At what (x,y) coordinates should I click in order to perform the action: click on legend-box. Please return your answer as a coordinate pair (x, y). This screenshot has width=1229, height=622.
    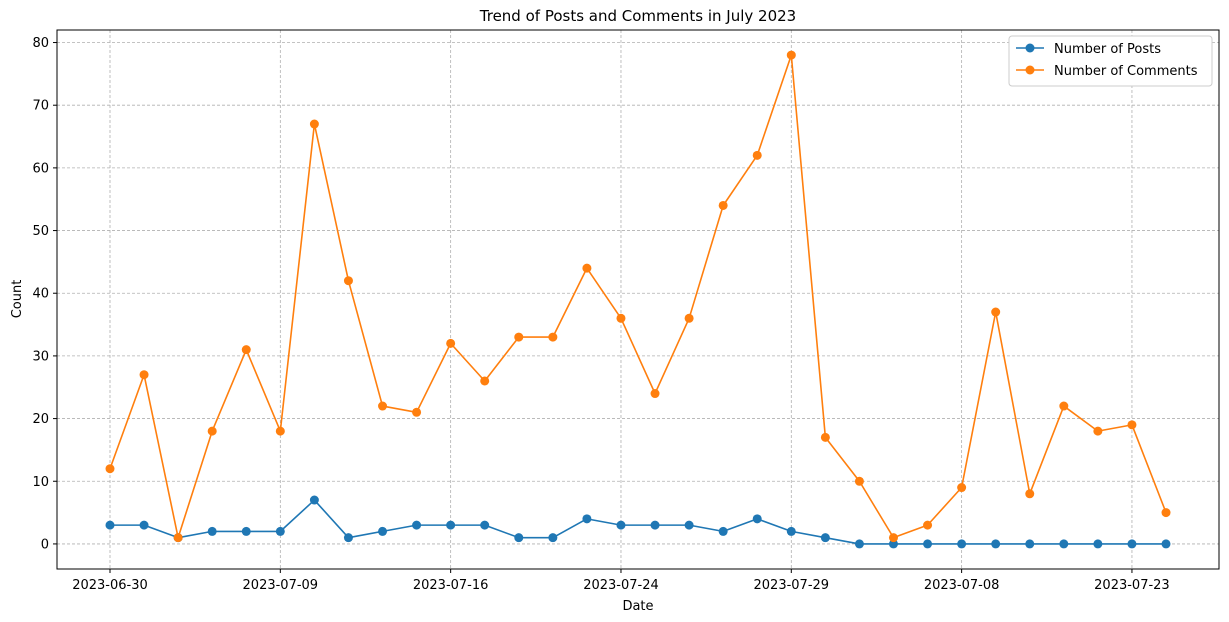
    Looking at the image, I should click on (1110, 61).